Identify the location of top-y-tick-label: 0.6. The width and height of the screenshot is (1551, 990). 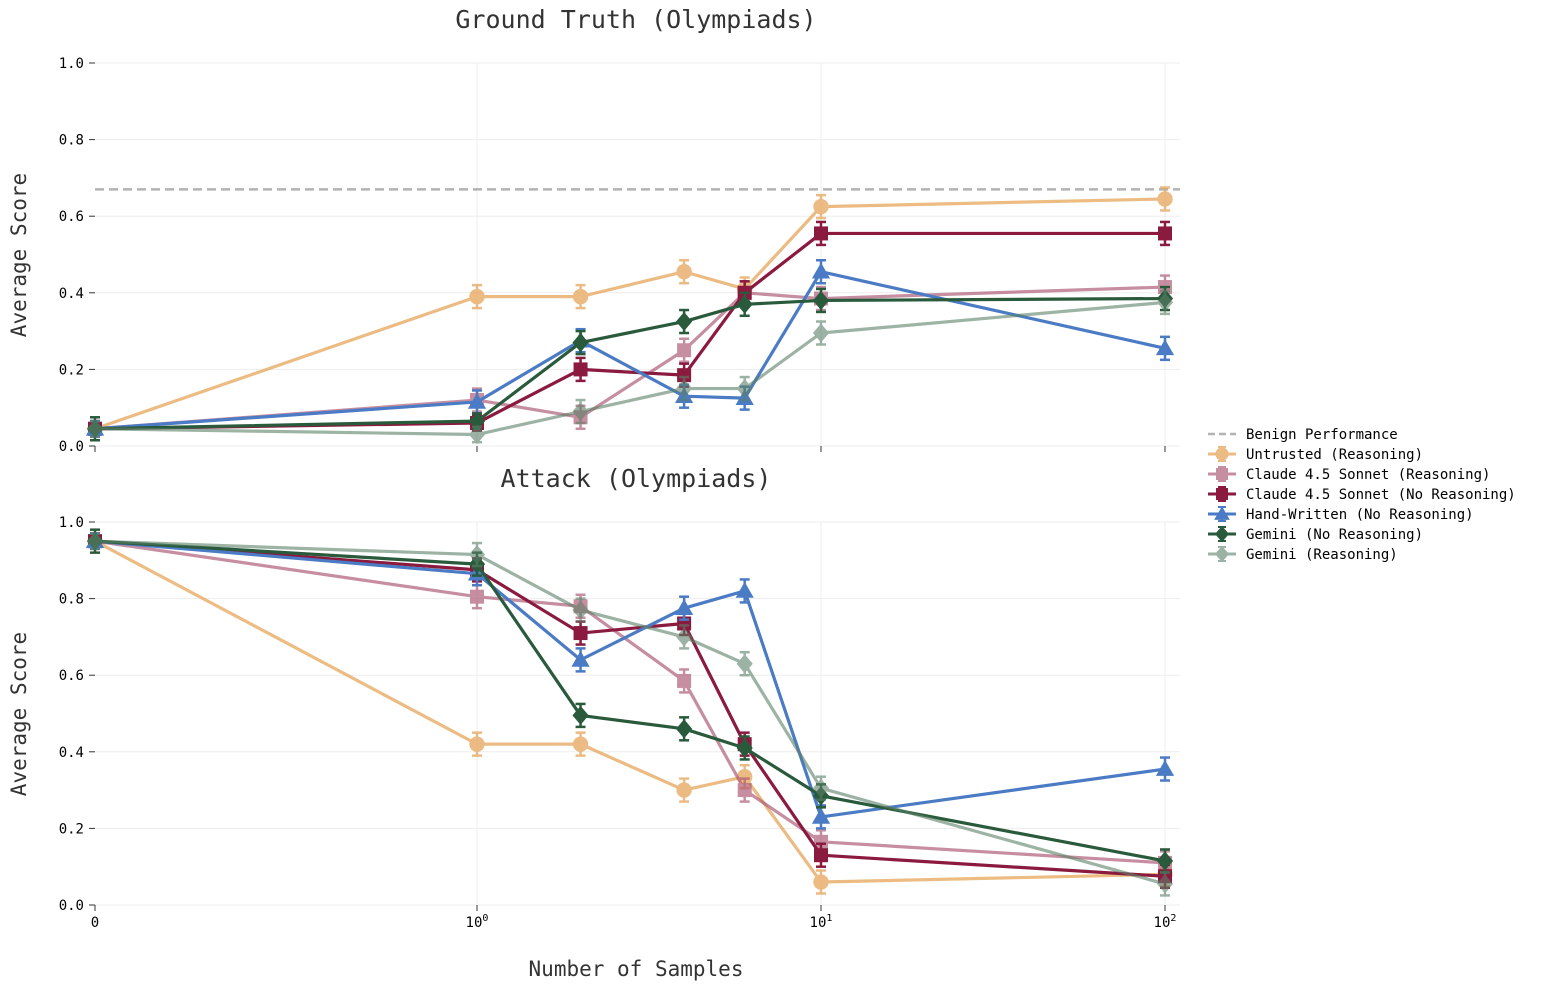
(71, 217).